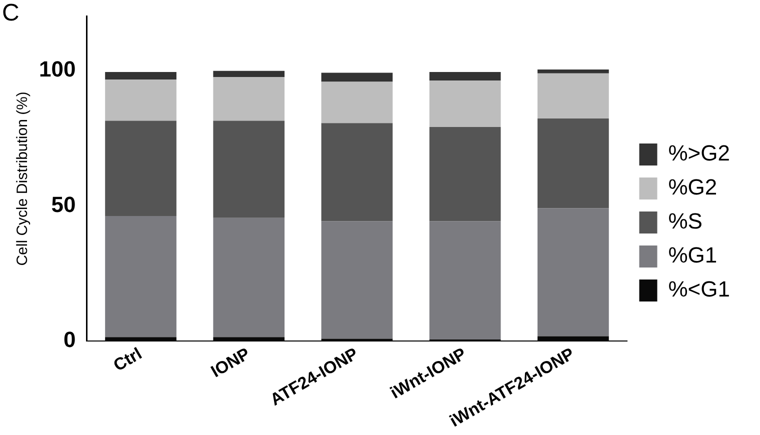 This screenshot has width=760, height=435. What do you see at coordinates (693, 255) in the screenshot?
I see `legend-label: %G1` at bounding box center [693, 255].